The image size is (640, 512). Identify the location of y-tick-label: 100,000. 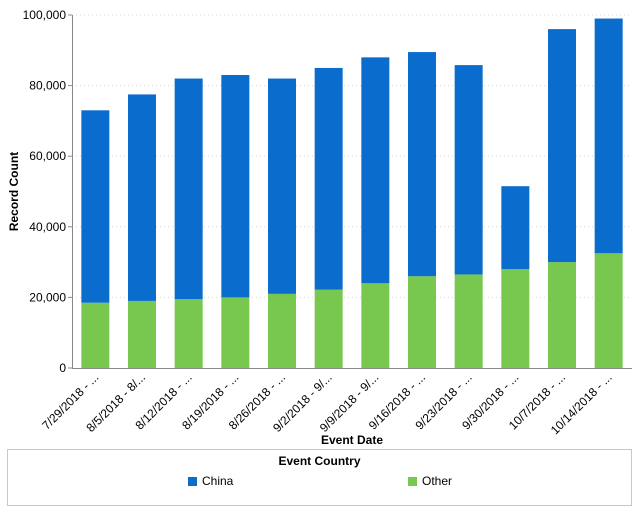
(45, 15).